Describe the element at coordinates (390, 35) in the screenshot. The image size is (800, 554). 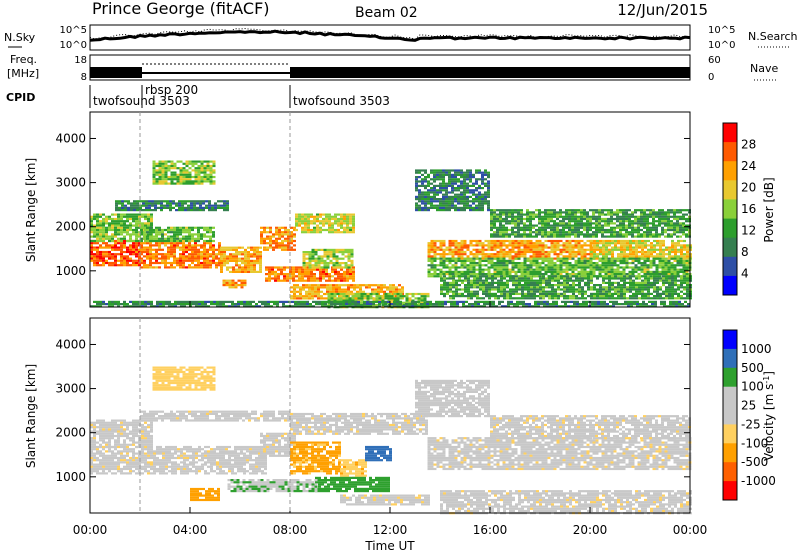
I see `noise-sky-trace` at that location.